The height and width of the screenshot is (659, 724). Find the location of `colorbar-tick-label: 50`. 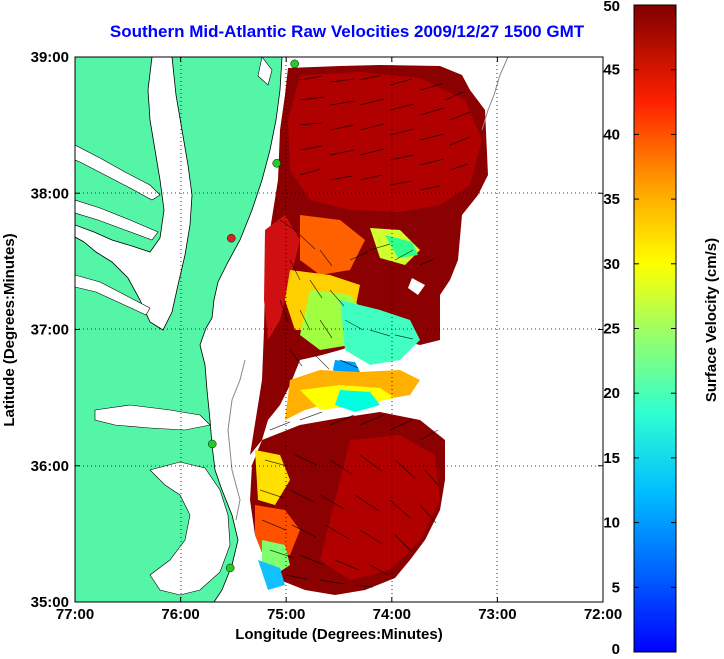

colorbar-tick-label: 50 is located at coordinates (611, 7).